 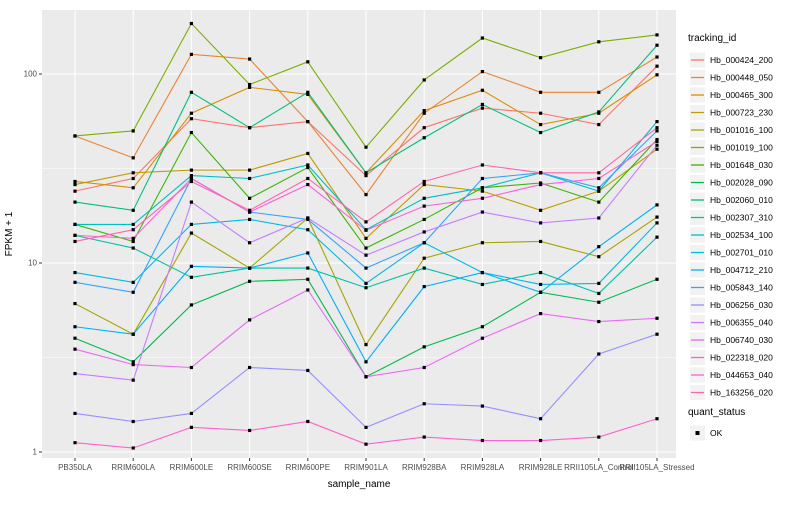 I want to click on data-point-Hb_000424_200-RRII105LA_Control, so click(x=599, y=124).